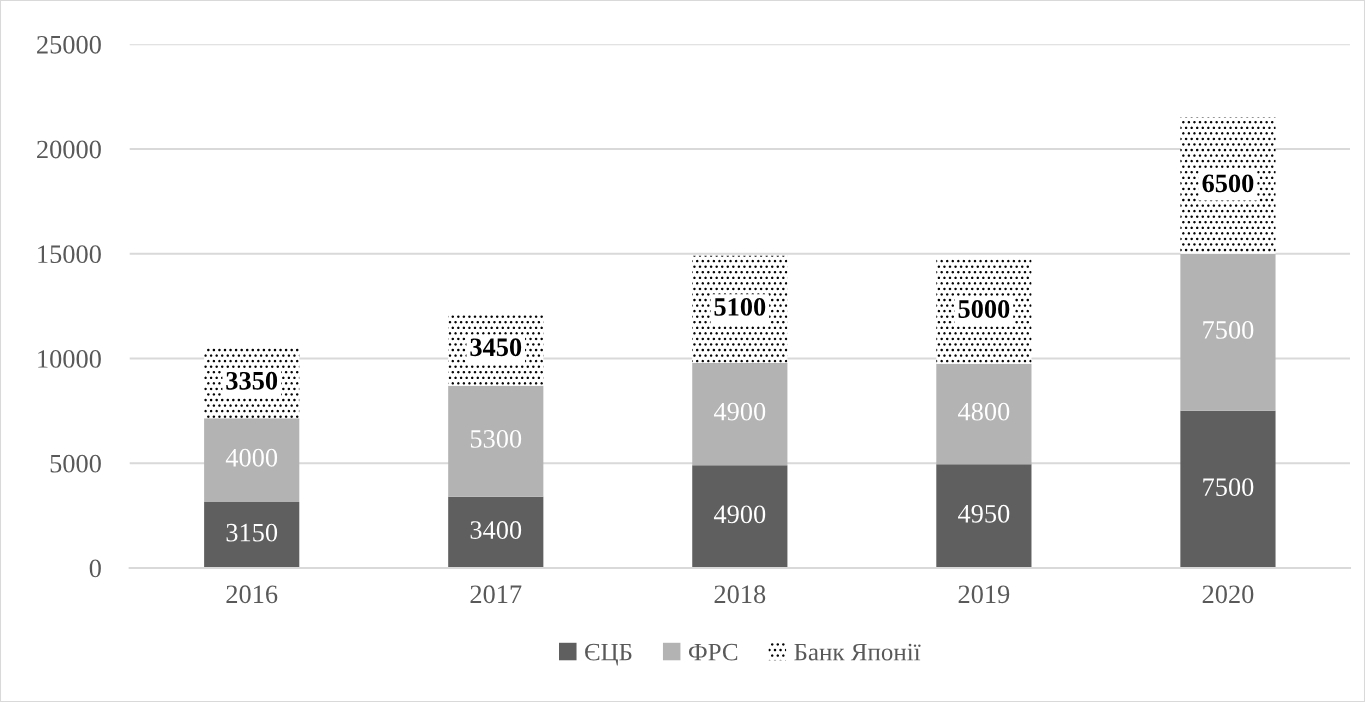  Describe the element at coordinates (69, 44) in the screenshot. I see `y-tick-label: 25000` at that location.